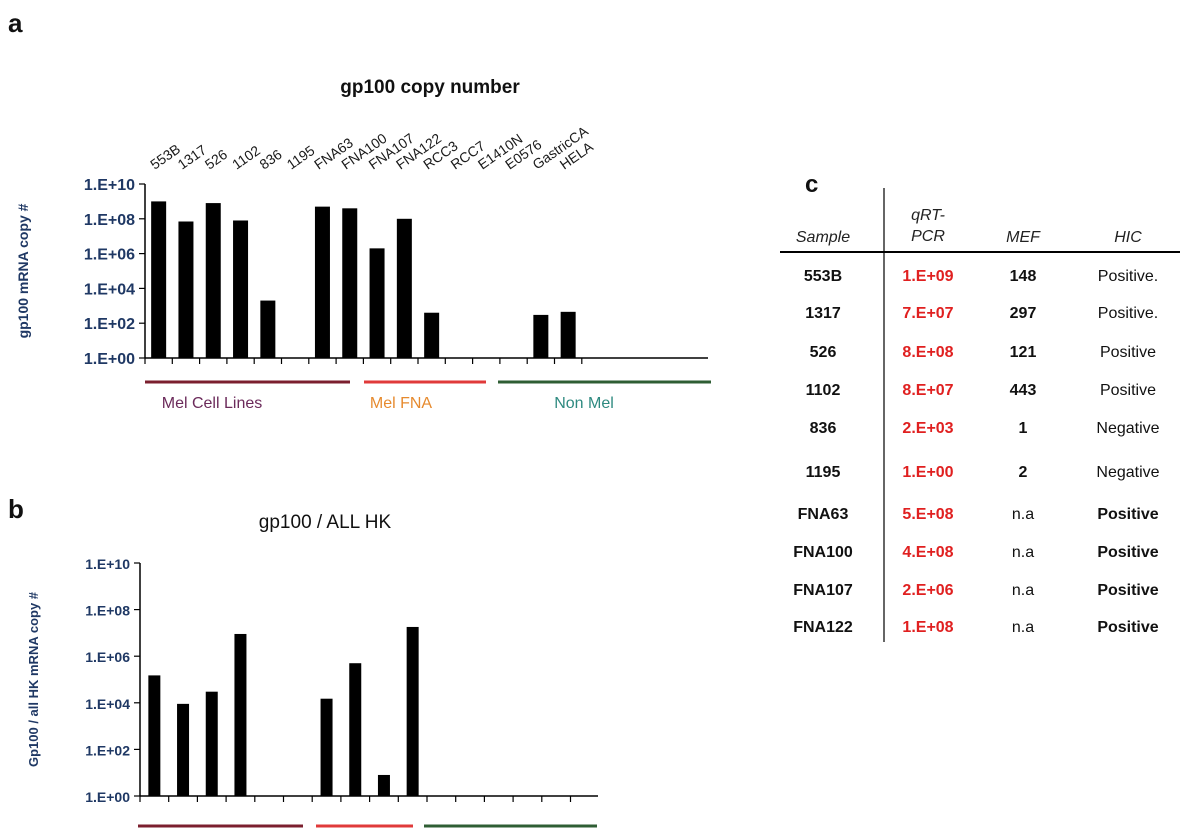 The image size is (1180, 831). I want to click on y-axis-label: gp100 mRNA copy #, so click(23, 270).